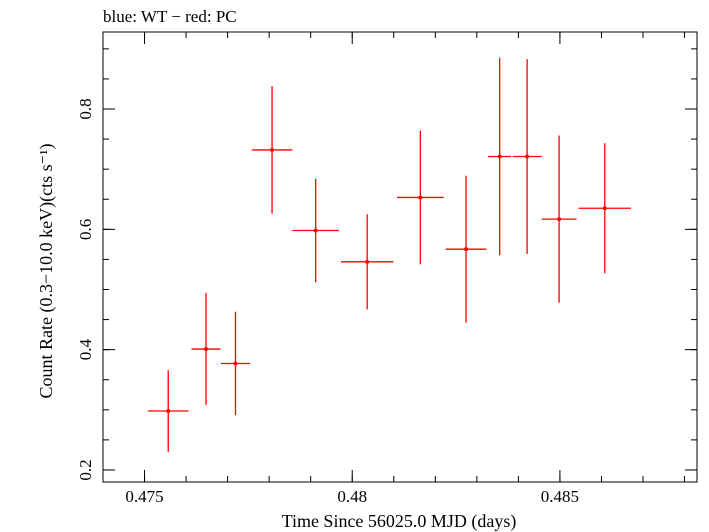 The width and height of the screenshot is (709, 532). I want to click on x-axis-label: Time Since 56025.0 MJD (days), so click(399, 521).